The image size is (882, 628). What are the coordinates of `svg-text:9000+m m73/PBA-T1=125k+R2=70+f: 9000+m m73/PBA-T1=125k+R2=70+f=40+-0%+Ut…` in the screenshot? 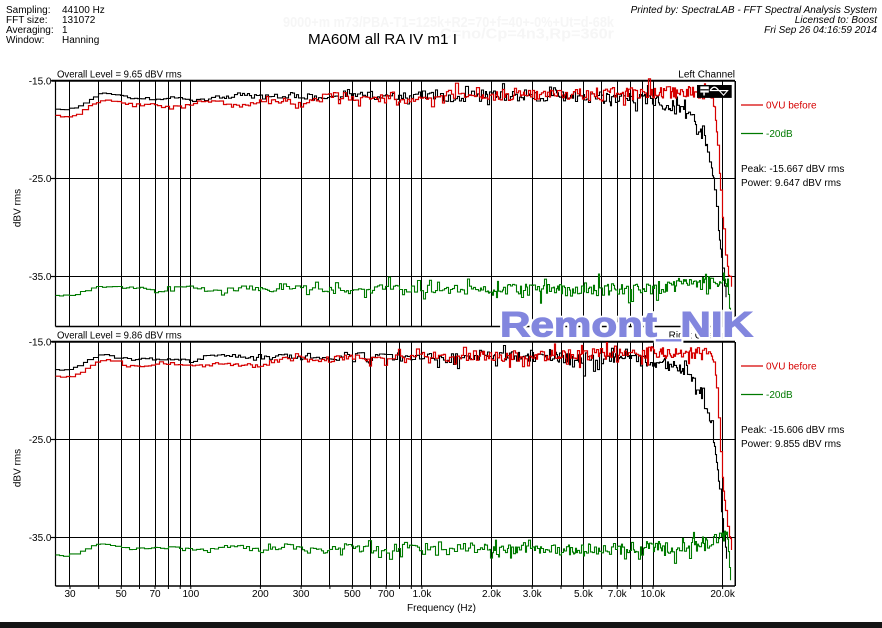 It's located at (449, 23).